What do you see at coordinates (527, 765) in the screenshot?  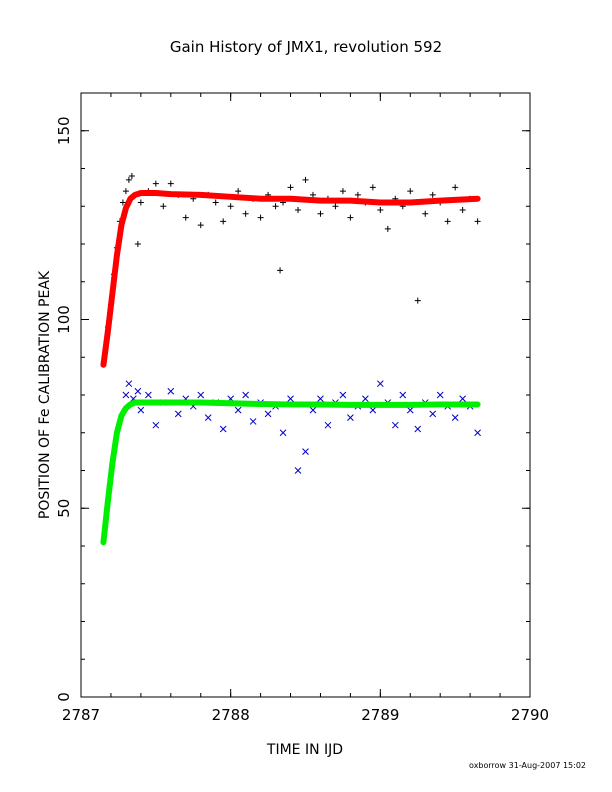 I see `footer-stamp: oxborrow 31-Aug-2007 15:02` at bounding box center [527, 765].